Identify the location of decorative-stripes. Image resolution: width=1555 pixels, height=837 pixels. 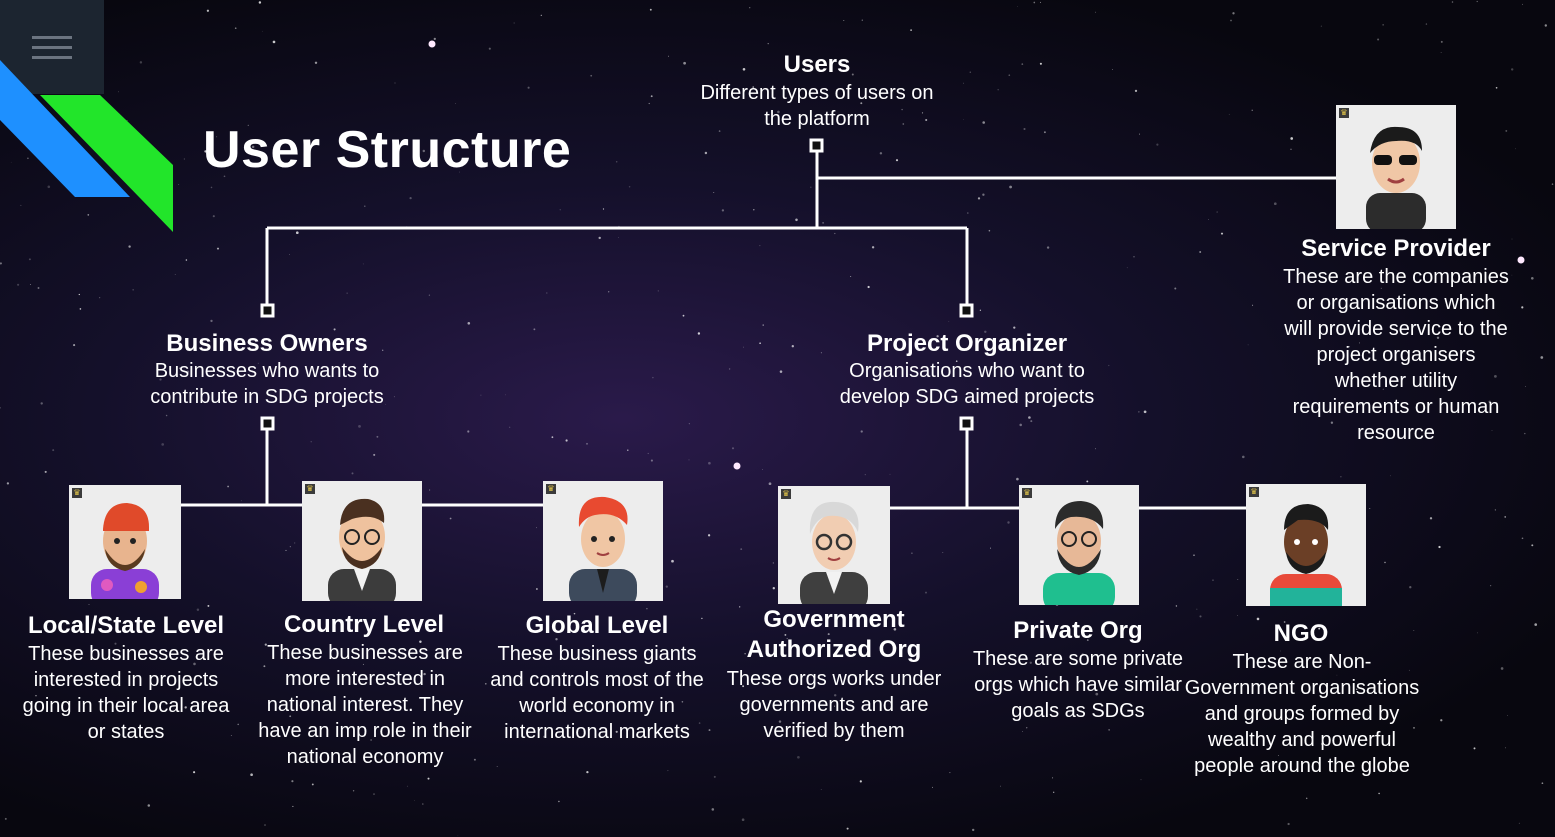
(86, 146).